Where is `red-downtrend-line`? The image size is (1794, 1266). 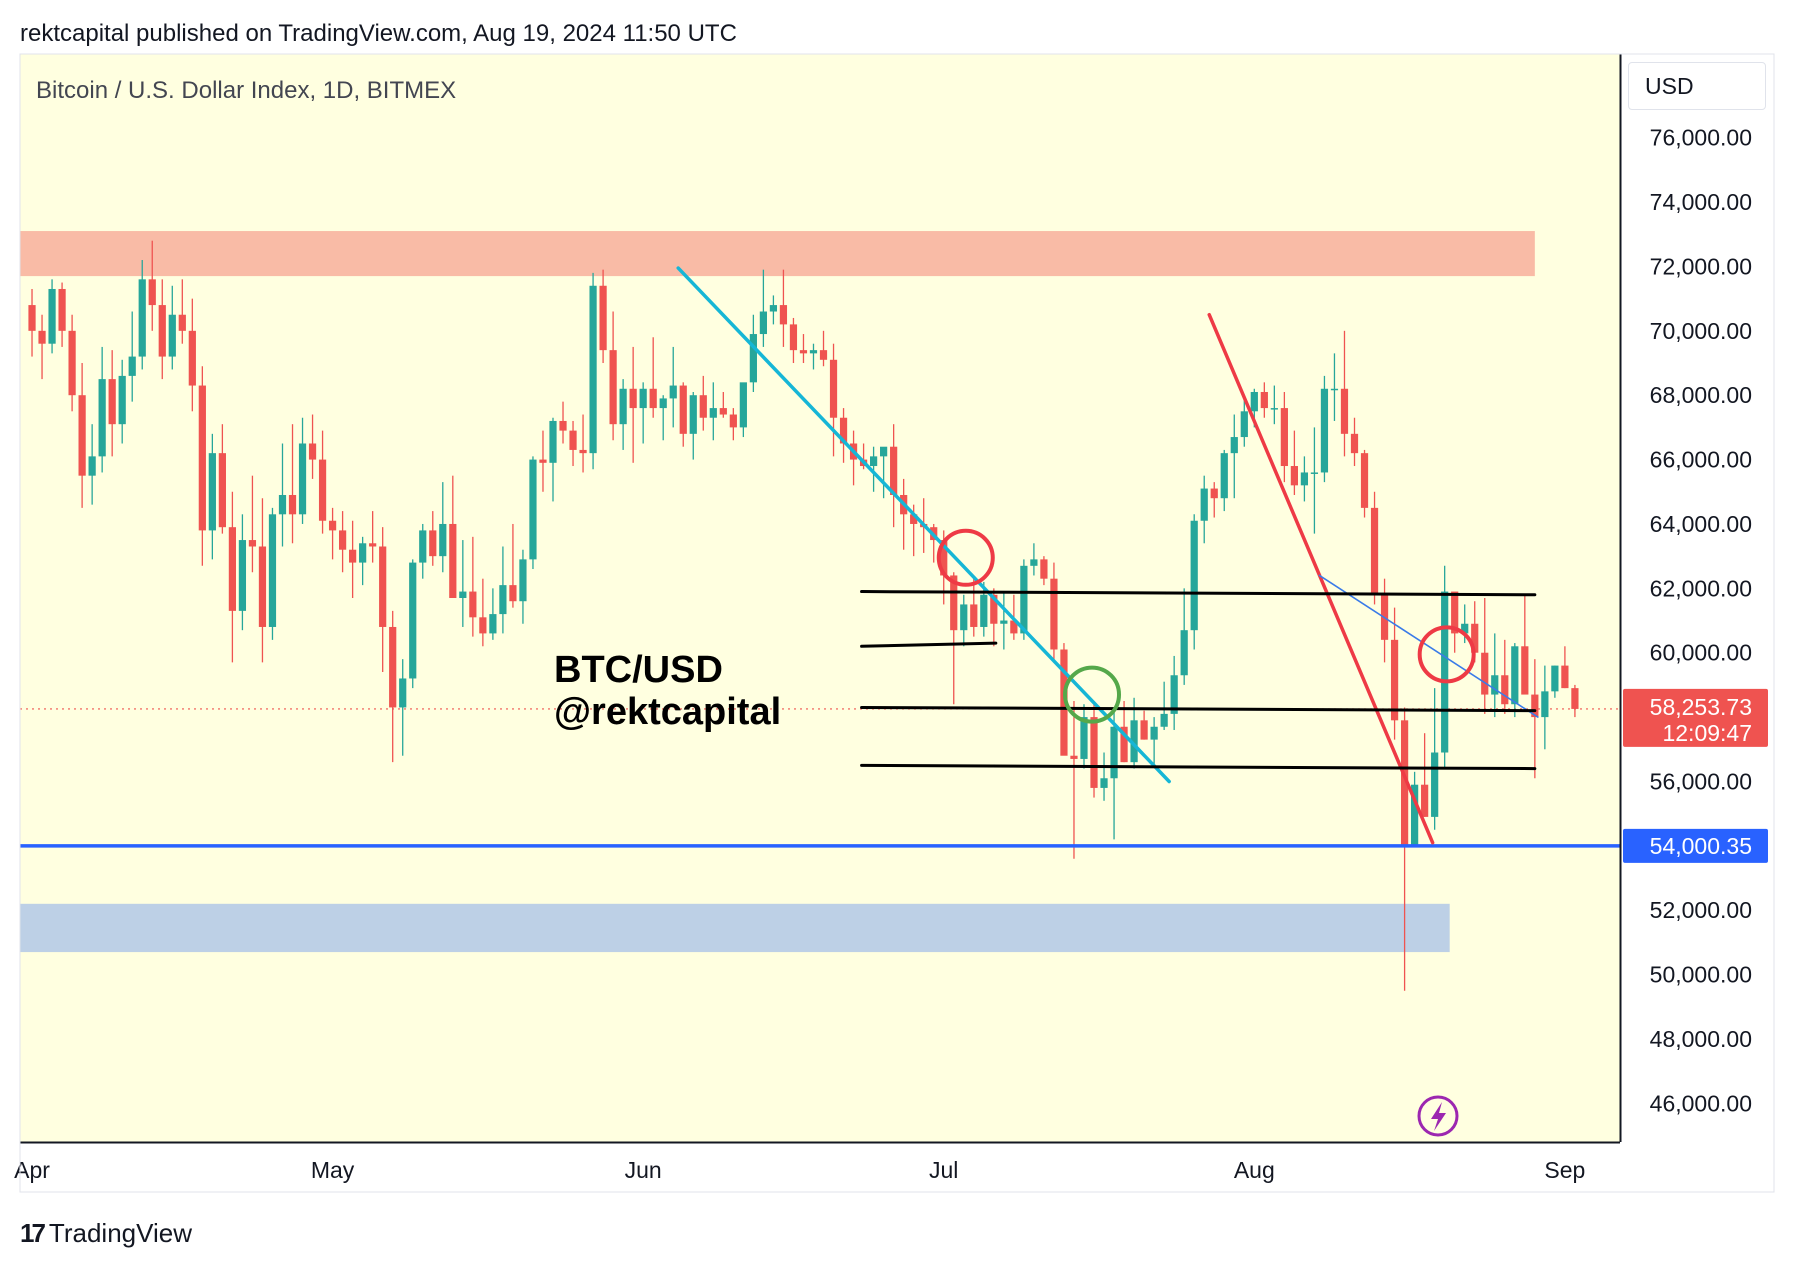 red-downtrend-line is located at coordinates (1321, 578).